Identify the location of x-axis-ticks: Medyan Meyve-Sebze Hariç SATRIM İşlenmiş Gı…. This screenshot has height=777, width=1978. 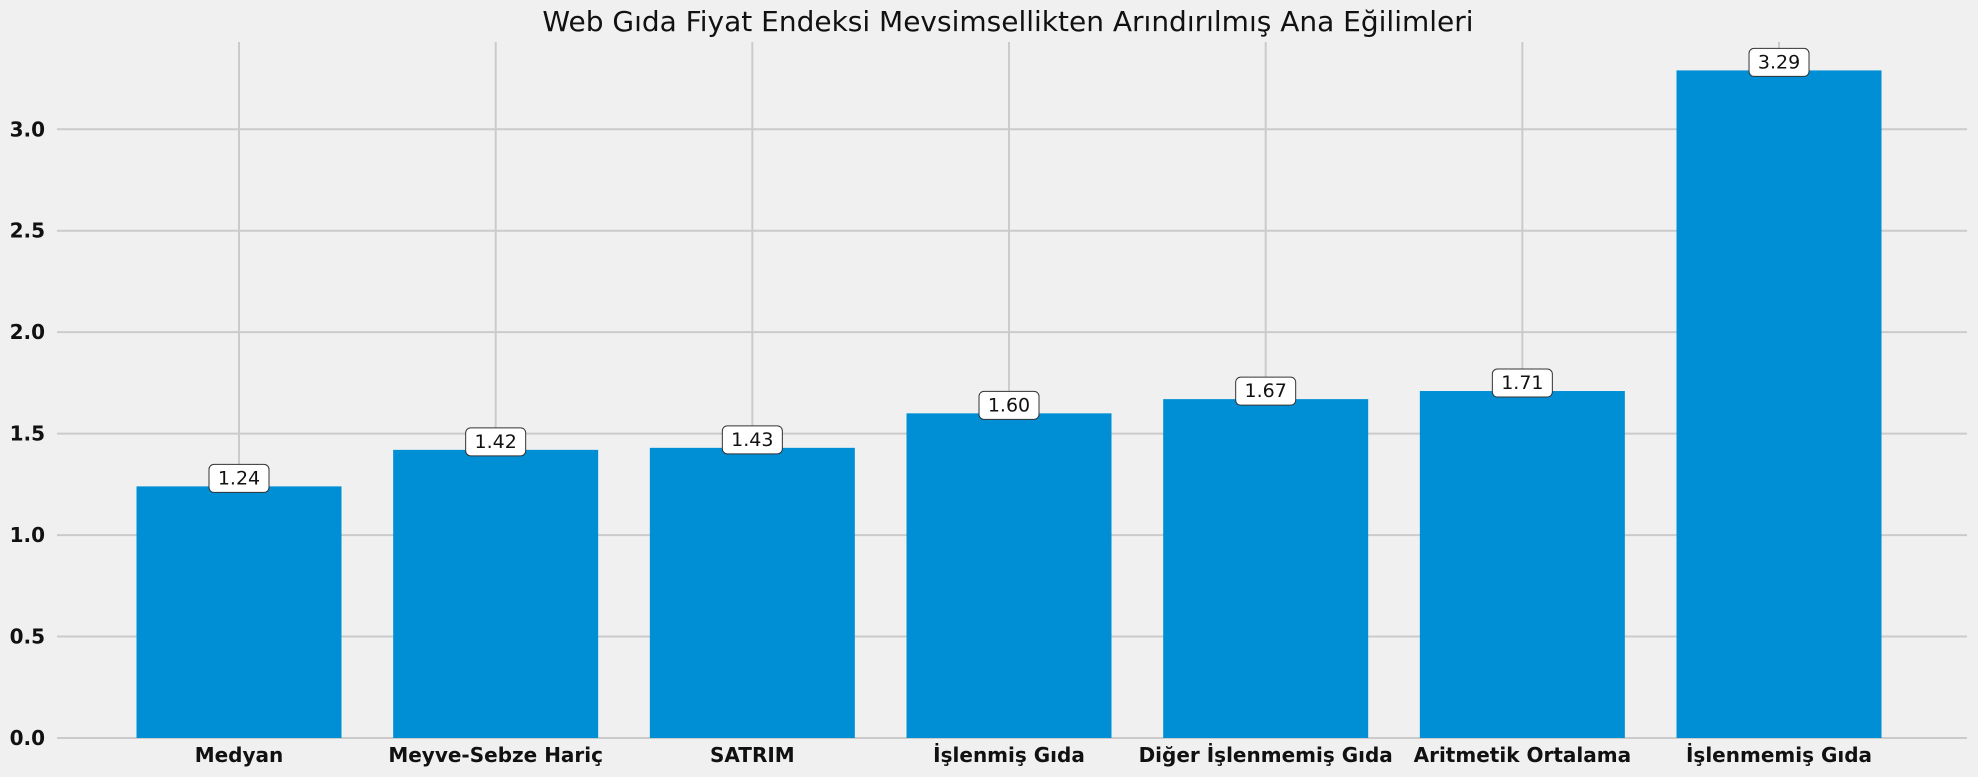
(1033, 755).